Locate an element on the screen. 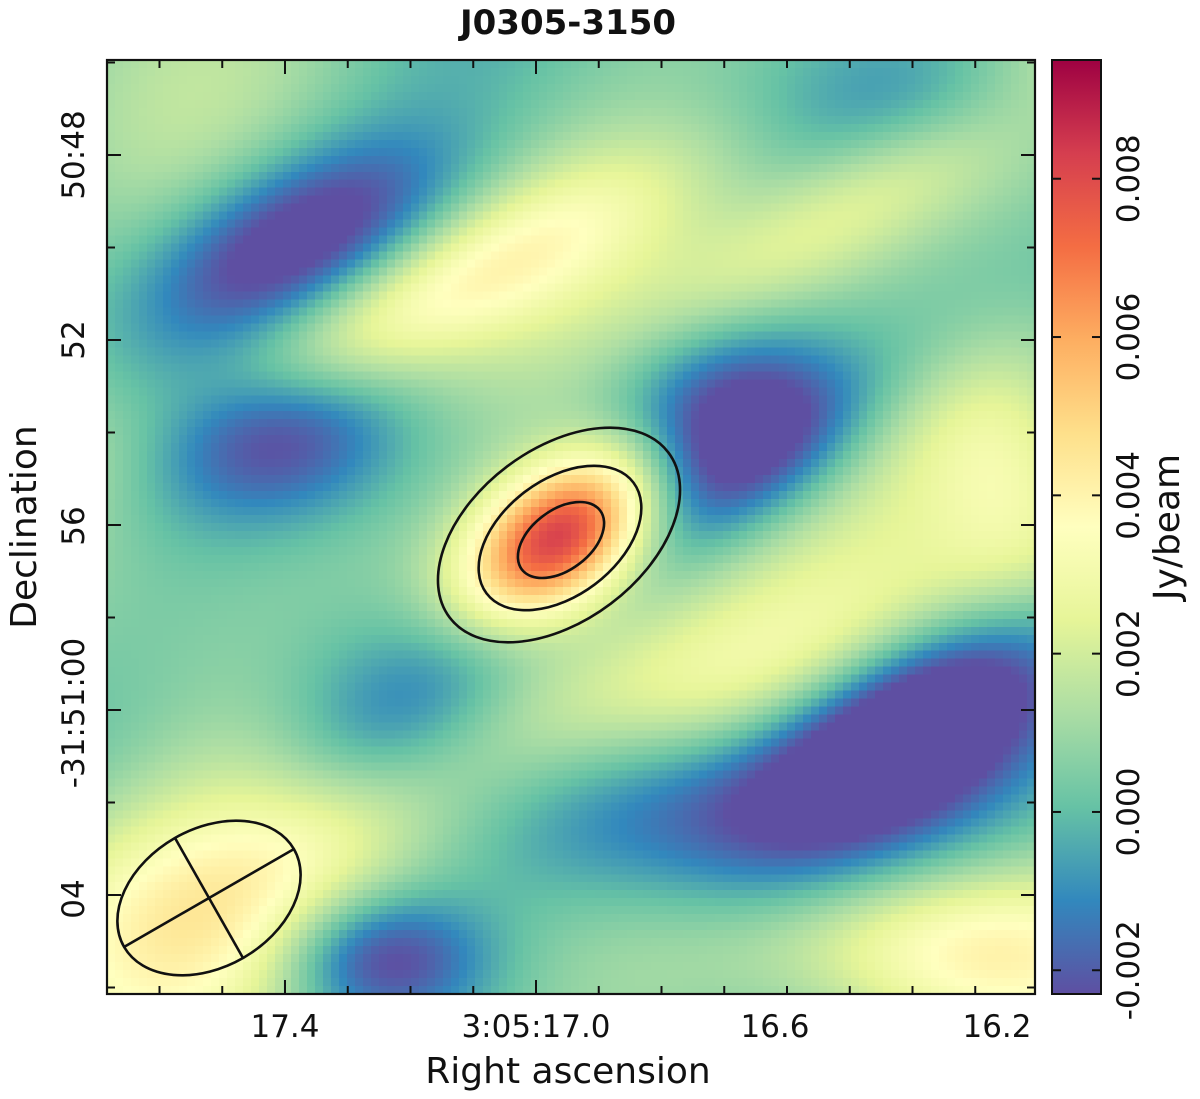  colorbar-tick-label: -0.002 is located at coordinates (1129, 970).